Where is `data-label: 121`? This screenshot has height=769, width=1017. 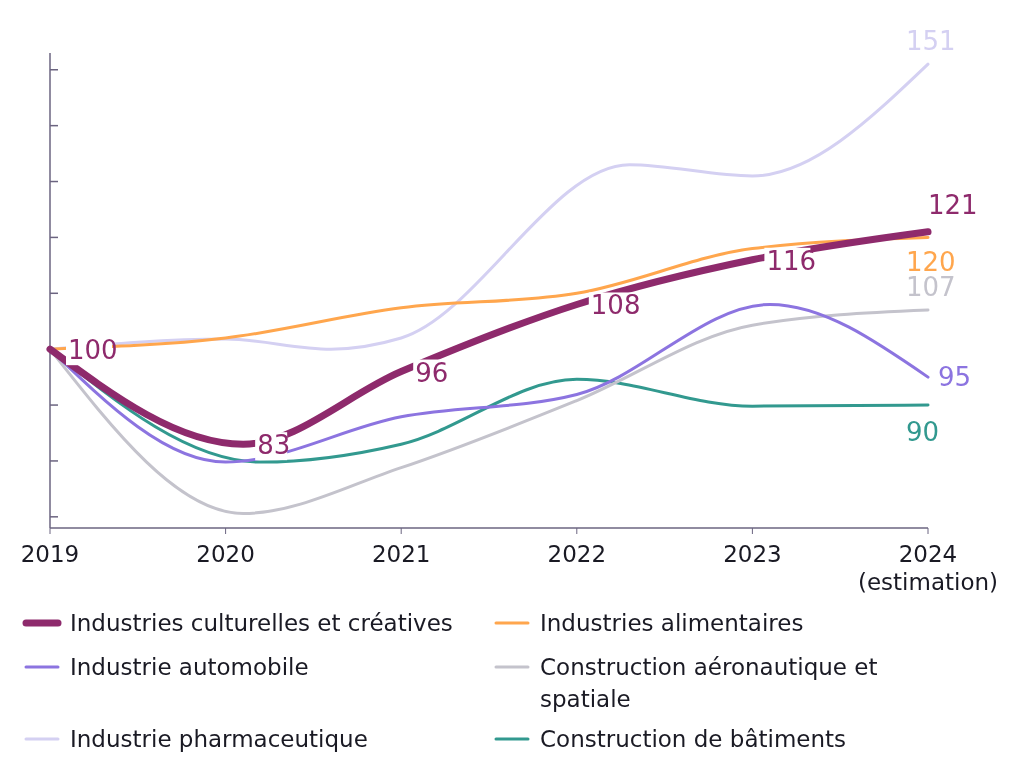
data-label: 121 is located at coordinates (953, 204).